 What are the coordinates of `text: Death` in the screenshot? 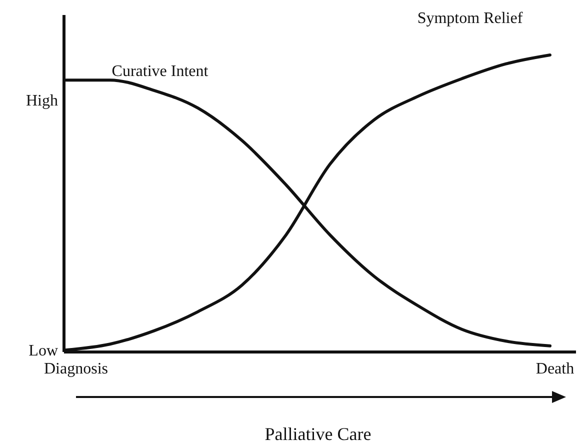 It's located at (555, 369).